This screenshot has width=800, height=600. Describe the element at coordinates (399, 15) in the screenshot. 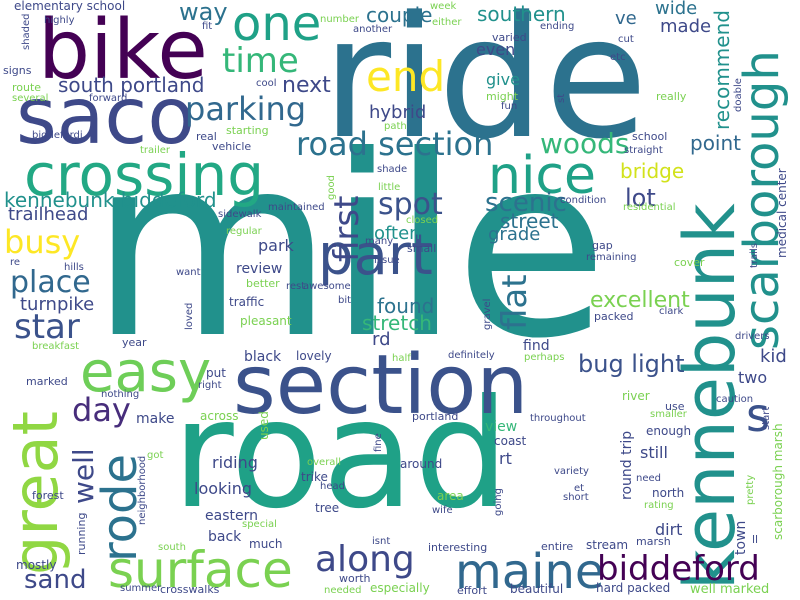

I see `word-couple: couple` at that location.